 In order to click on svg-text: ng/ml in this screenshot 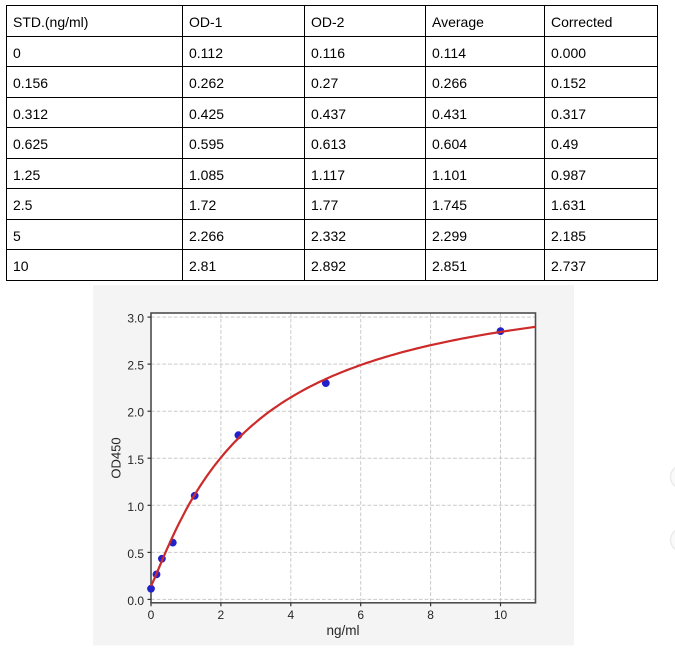, I will do `click(342, 630)`.